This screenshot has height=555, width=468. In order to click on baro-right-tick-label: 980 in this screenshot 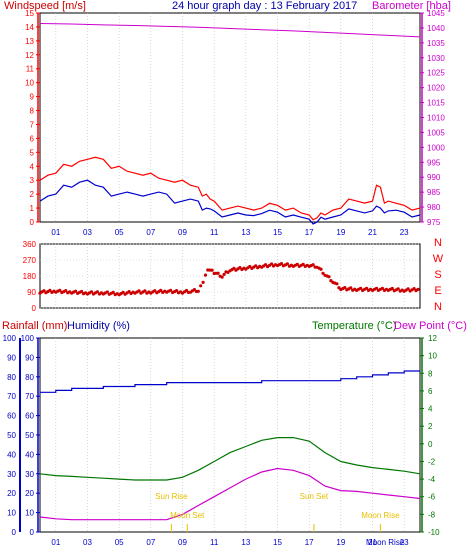, I will do `click(434, 207)`.